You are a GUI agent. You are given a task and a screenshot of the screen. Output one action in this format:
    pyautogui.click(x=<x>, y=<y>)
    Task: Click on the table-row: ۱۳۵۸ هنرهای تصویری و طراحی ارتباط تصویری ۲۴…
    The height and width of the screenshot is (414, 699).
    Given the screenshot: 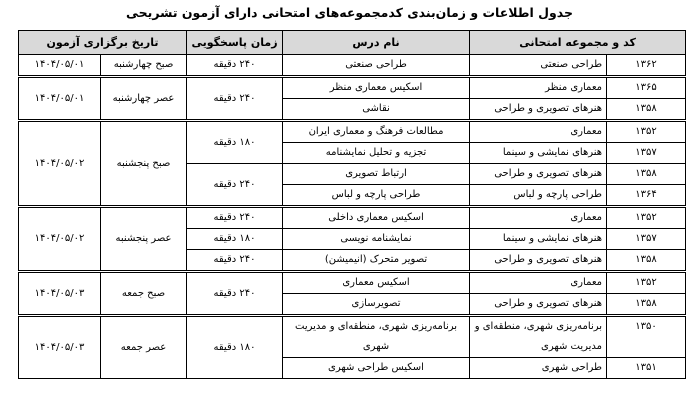 What is the action you would take?
    pyautogui.click(x=353, y=185)
    